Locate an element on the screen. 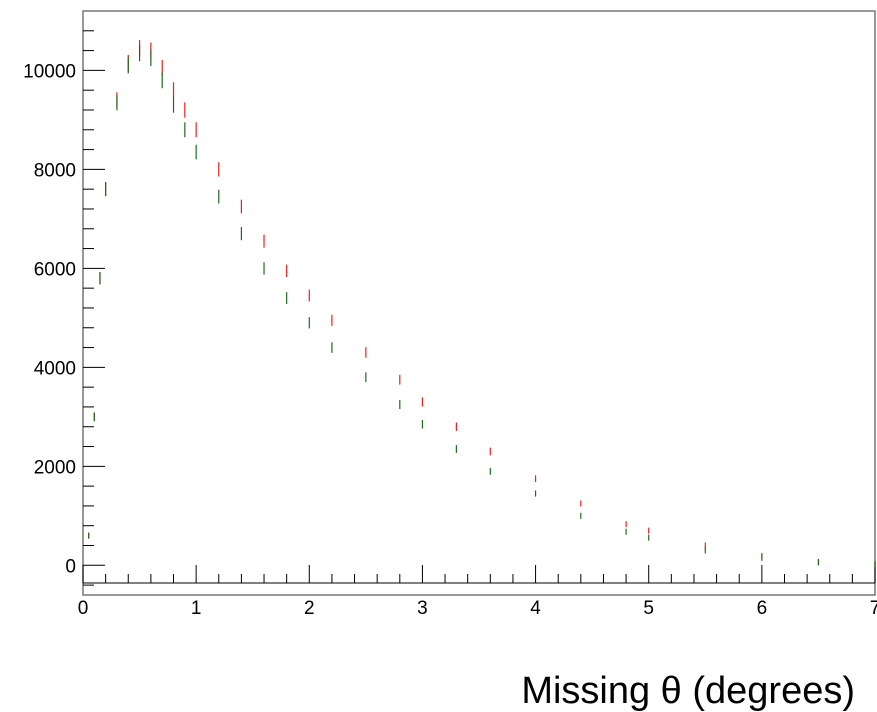 This screenshot has width=877, height=712. y-tick-label: 6000 is located at coordinates (55, 269).